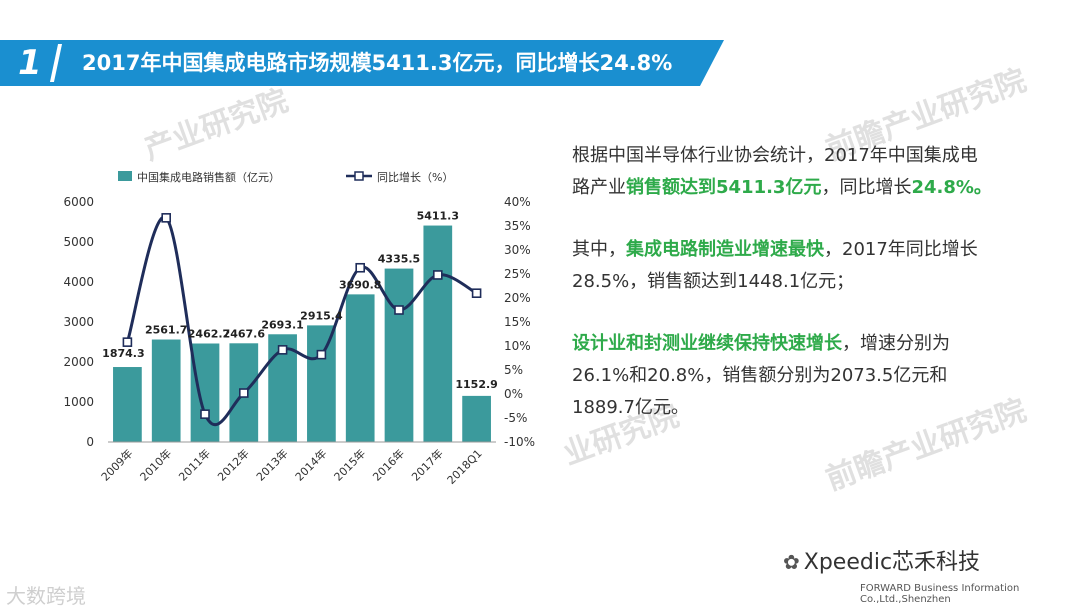 The image size is (1080, 614). Describe the element at coordinates (166, 330) in the screenshot. I see `bar-value-label: 2561.7` at that location.